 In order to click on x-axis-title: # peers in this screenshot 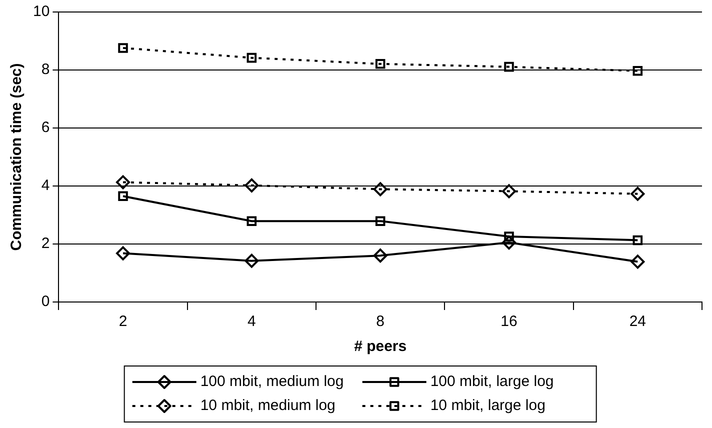, I will do `click(380, 347)`.